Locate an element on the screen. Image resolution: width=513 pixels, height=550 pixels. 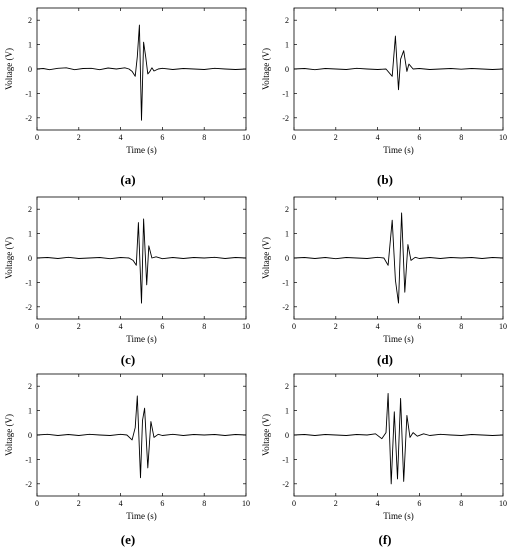
plot-a: 0 2 4 6 8 10 -2 -1 0 1 2 Time (s) Voltage (V) is located at coordinates (127, 81).